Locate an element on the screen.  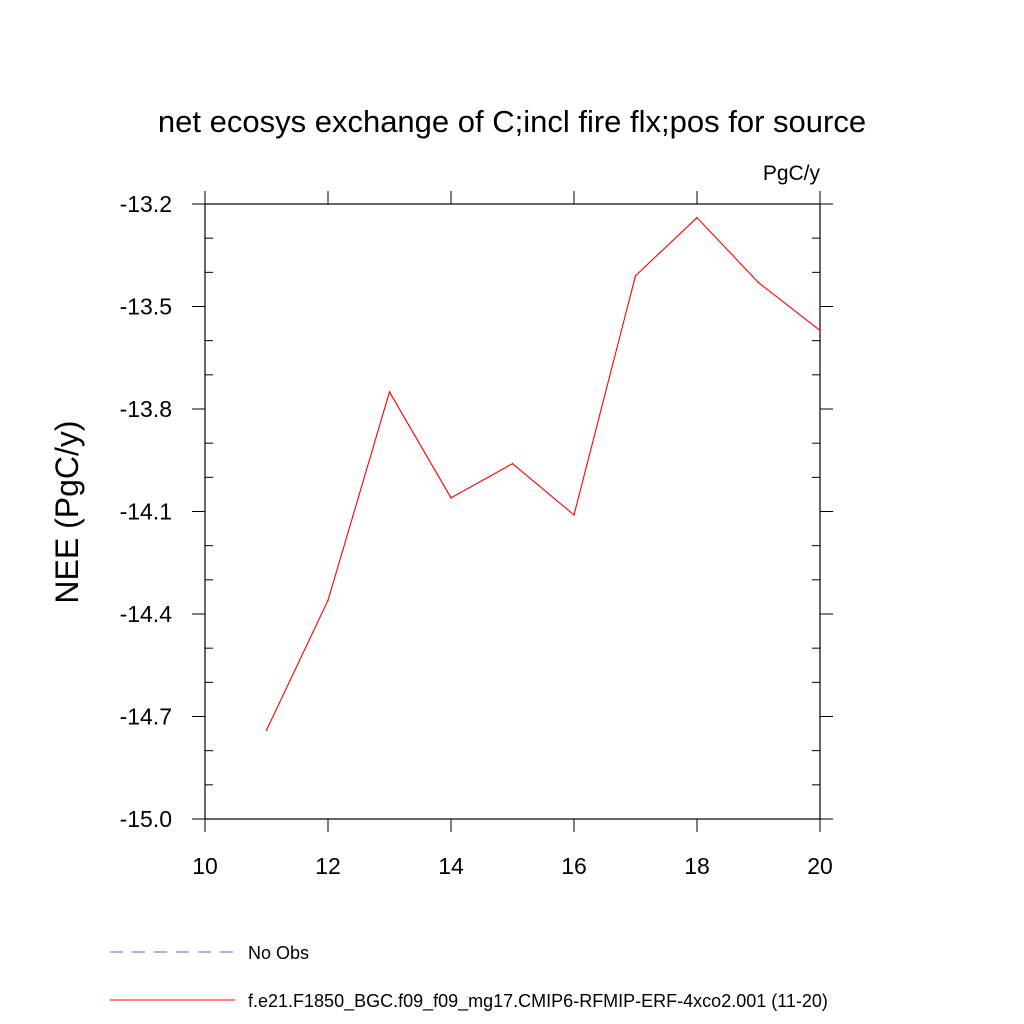
y-tick-label: -14.7 is located at coordinates (146, 717).